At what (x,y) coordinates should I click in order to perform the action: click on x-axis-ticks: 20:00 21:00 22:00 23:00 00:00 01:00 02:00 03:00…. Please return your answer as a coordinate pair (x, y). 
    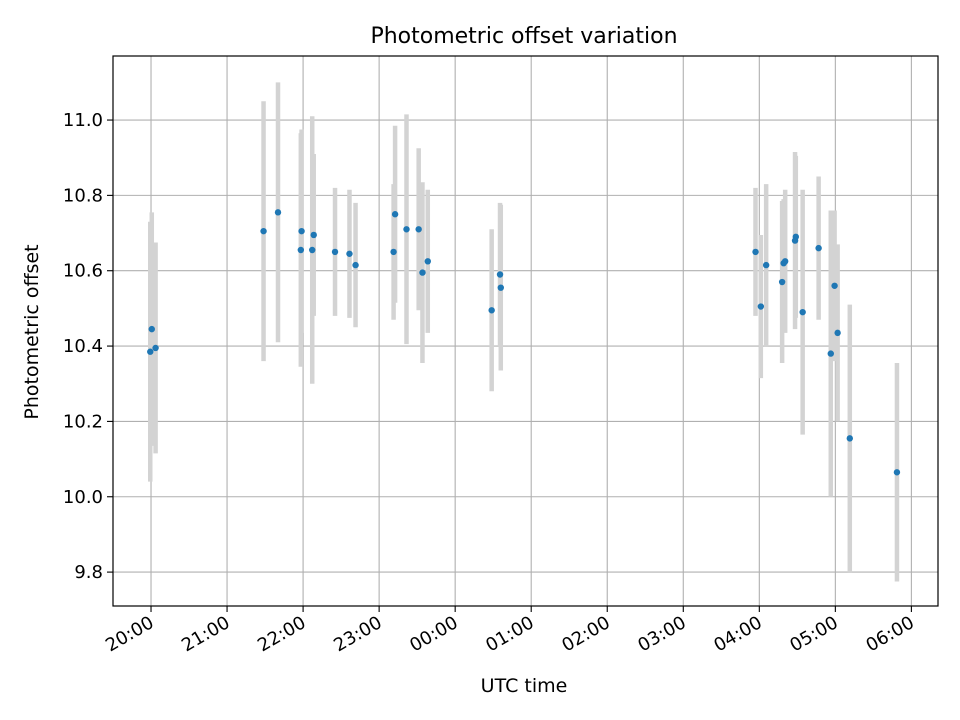
    Looking at the image, I should click on (510, 631).